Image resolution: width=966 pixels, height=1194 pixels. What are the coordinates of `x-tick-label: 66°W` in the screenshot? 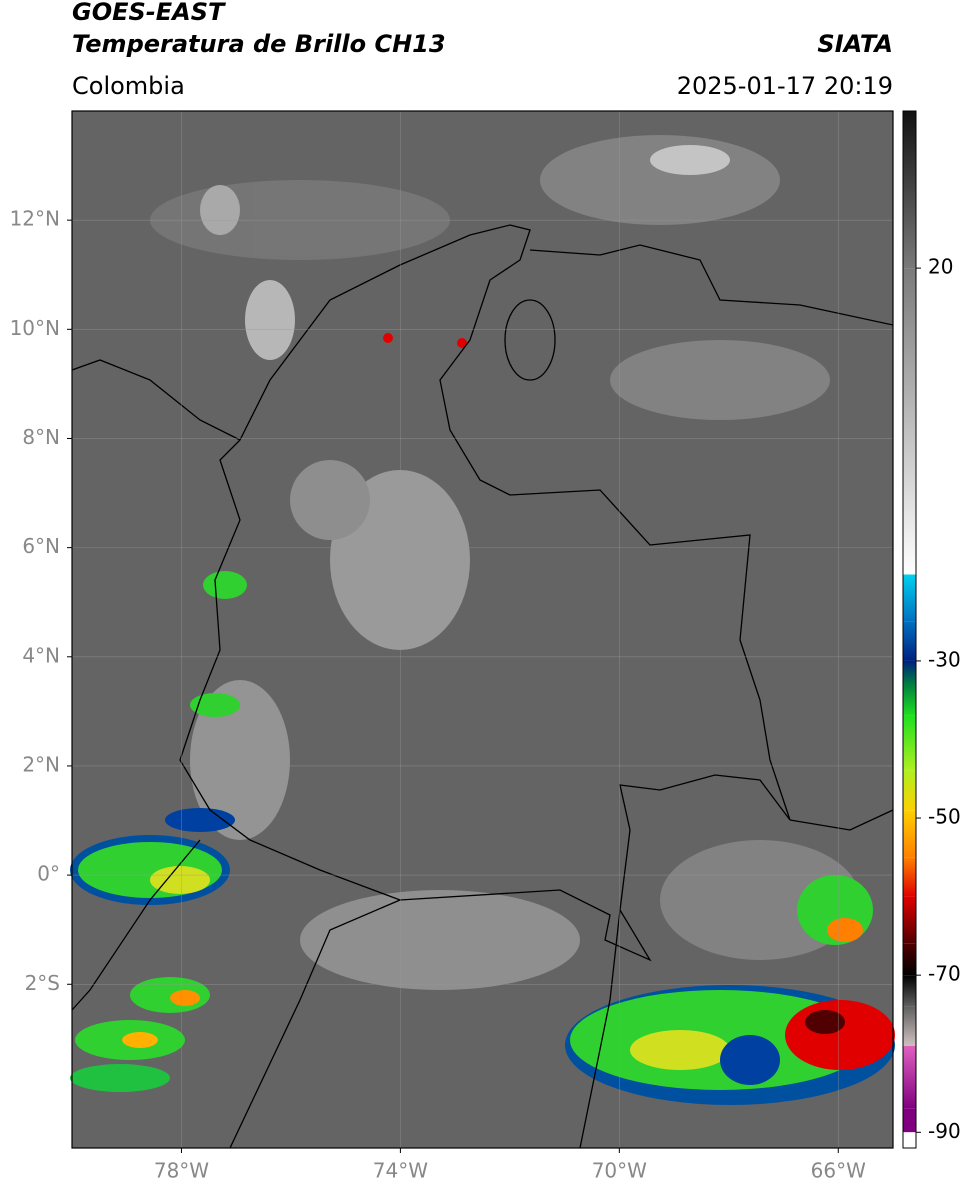 It's located at (838, 1171).